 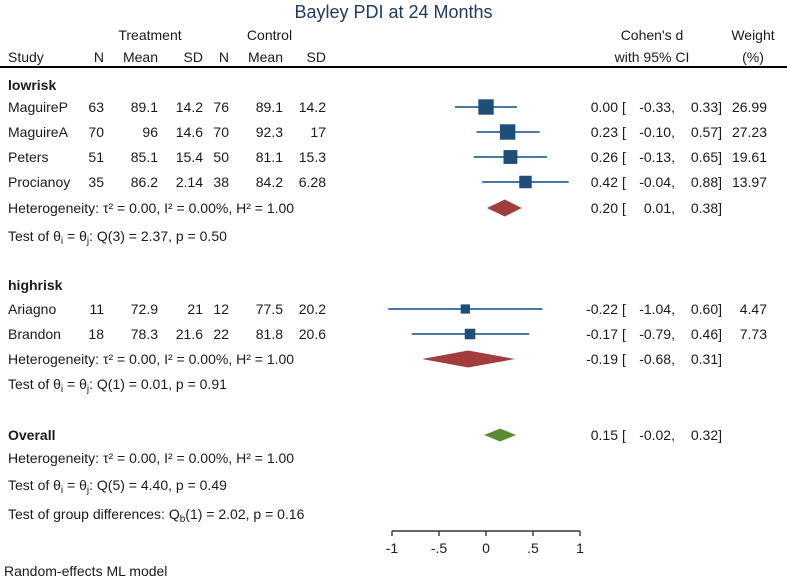 What do you see at coordinates (753, 35) in the screenshot?
I see `weight-header-line1: Weight` at bounding box center [753, 35].